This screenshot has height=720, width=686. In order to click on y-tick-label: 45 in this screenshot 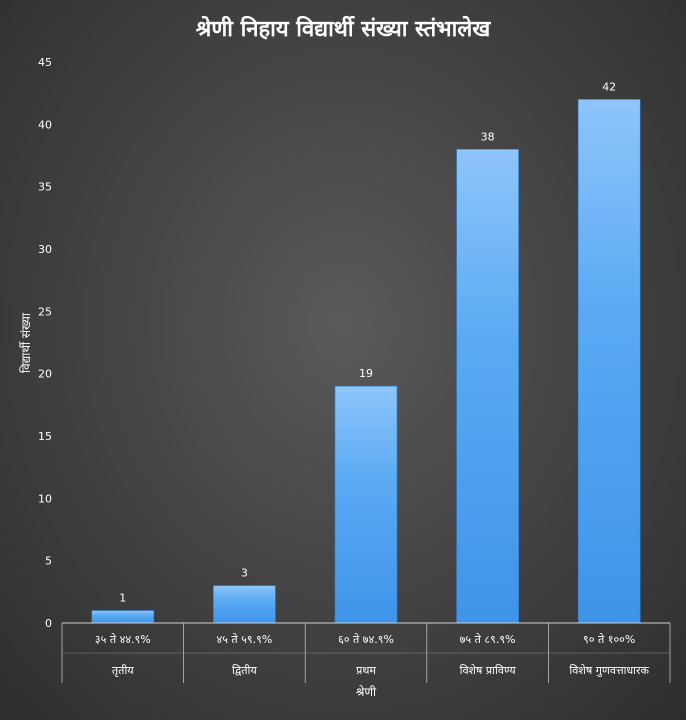, I will do `click(45, 62)`.